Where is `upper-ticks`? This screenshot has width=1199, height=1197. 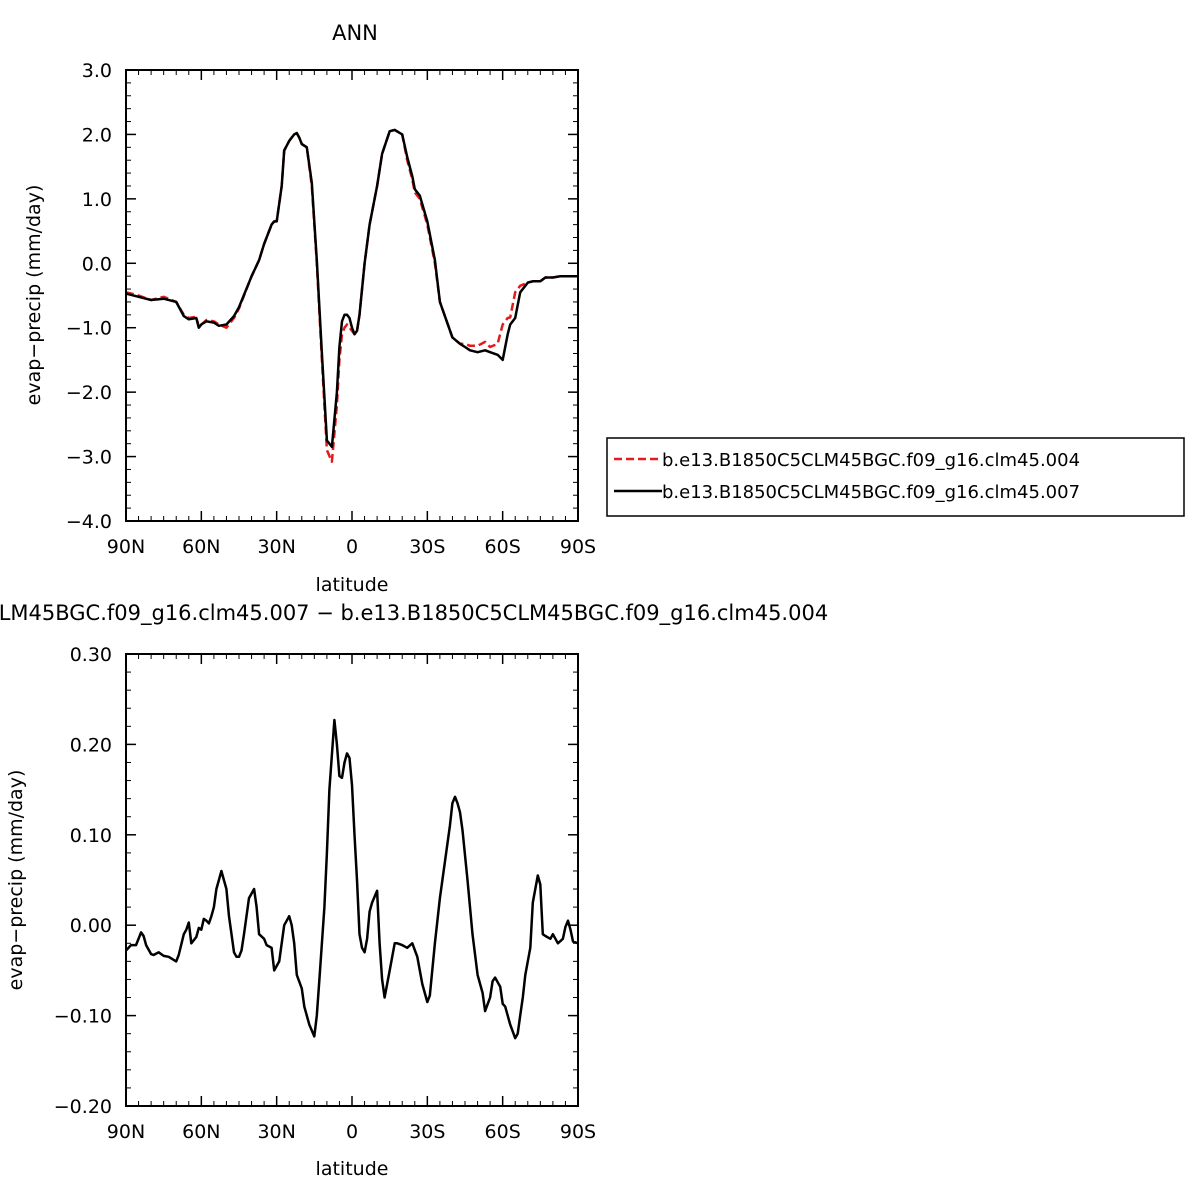 upper-ticks is located at coordinates (352, 295).